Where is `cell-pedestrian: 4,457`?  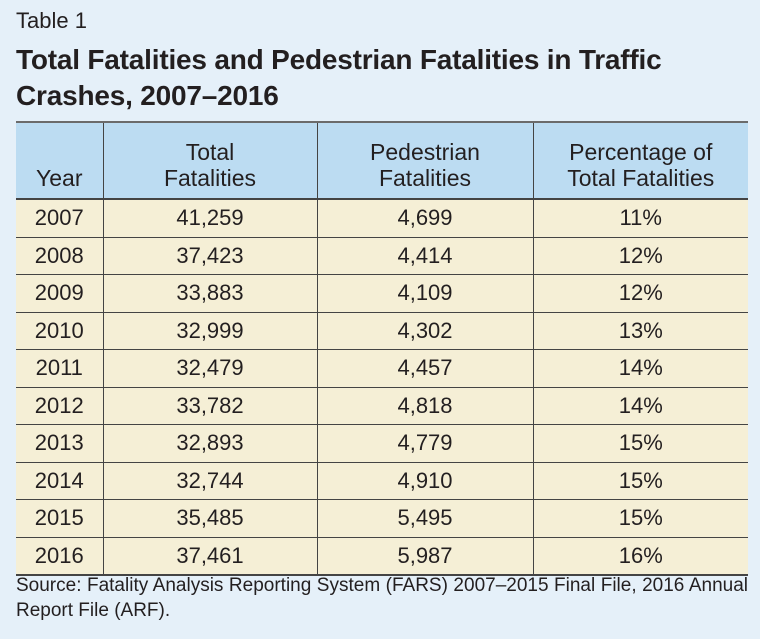
cell-pedestrian: 4,457 is located at coordinates (424, 368).